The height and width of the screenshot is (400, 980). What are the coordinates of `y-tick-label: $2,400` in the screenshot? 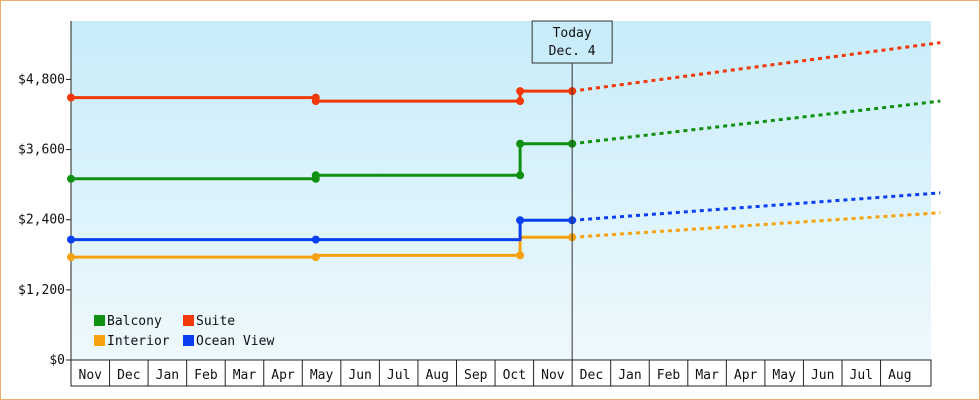 It's located at (41, 220).